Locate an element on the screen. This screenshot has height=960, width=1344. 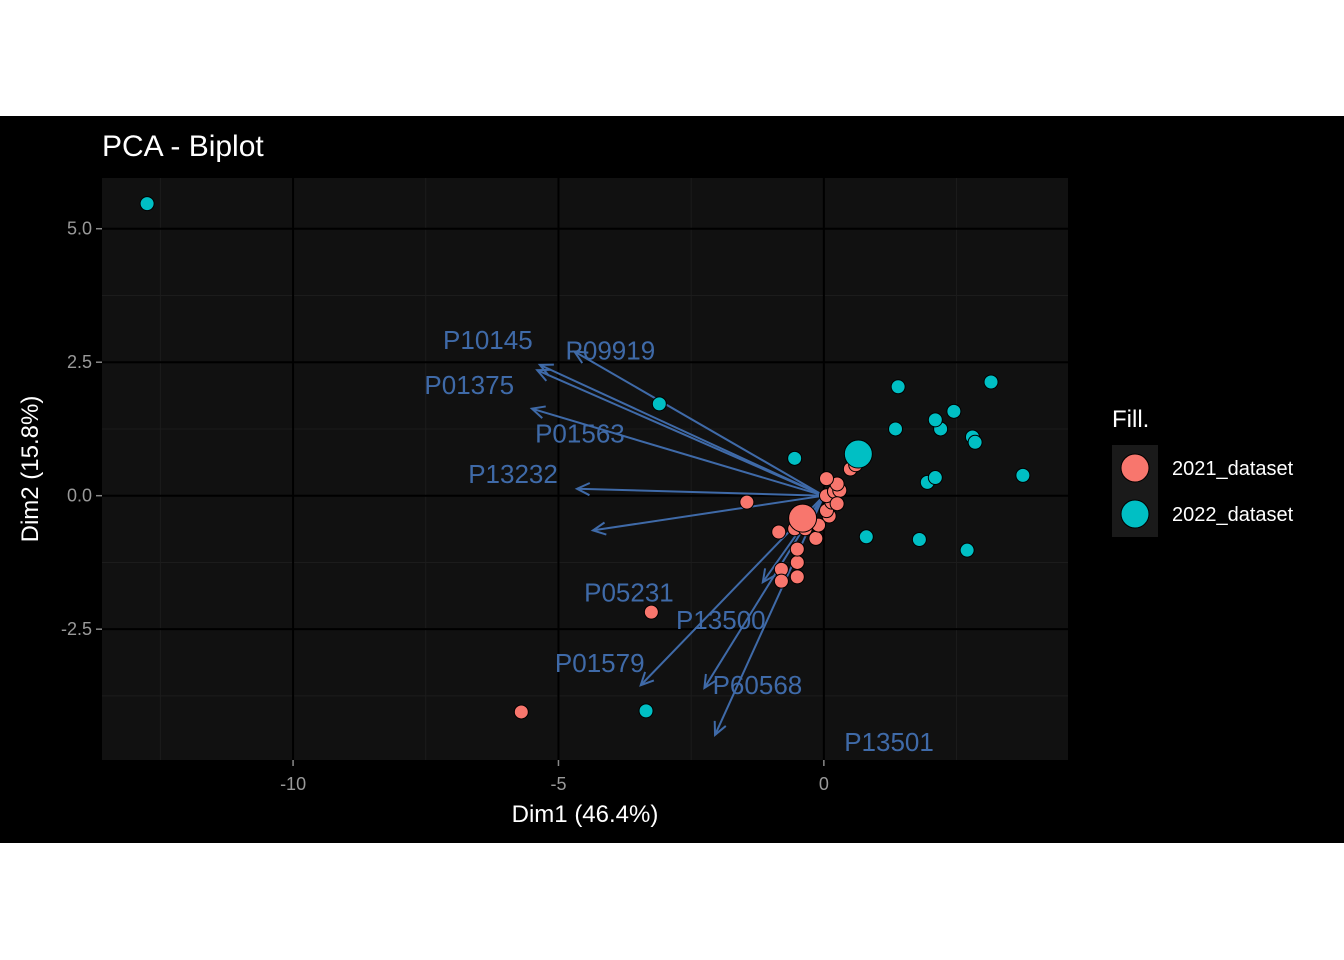
y-tick-label: -2.5 is located at coordinates (76, 629).